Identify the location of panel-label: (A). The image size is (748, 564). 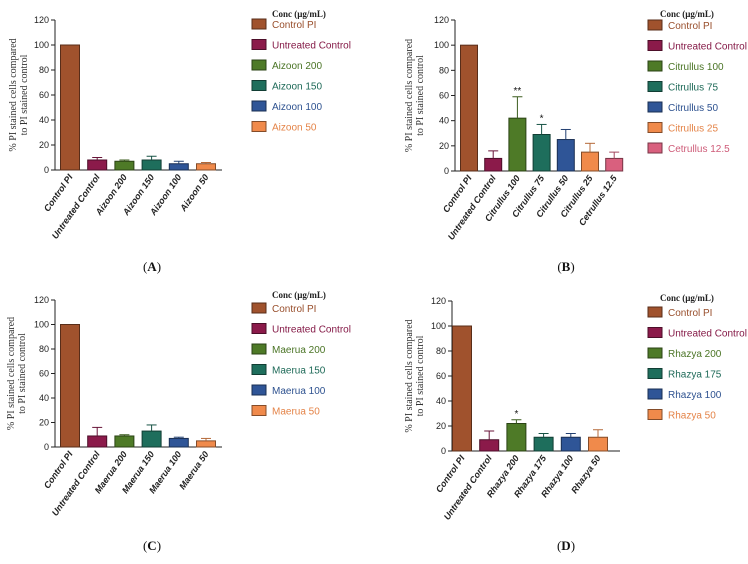
(152, 266).